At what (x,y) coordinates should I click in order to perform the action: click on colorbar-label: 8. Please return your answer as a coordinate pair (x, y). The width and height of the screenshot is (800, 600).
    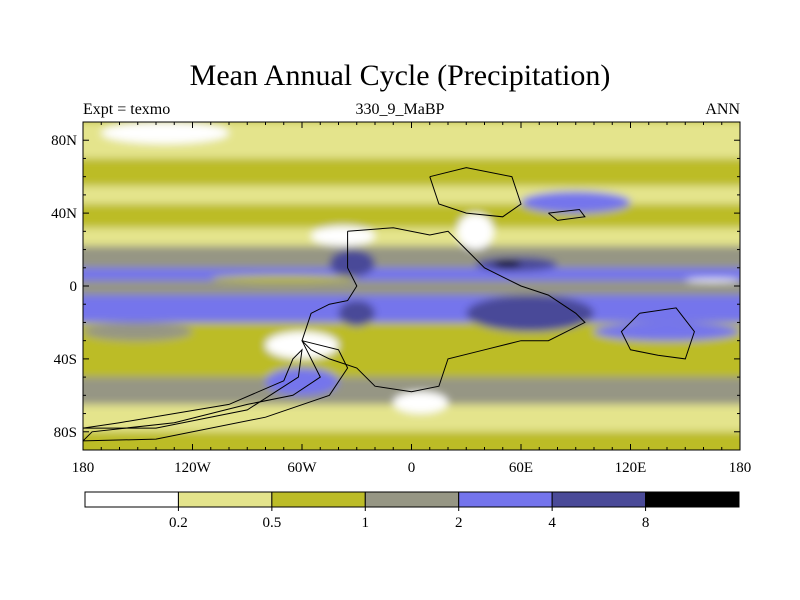
    Looking at the image, I should click on (646, 523).